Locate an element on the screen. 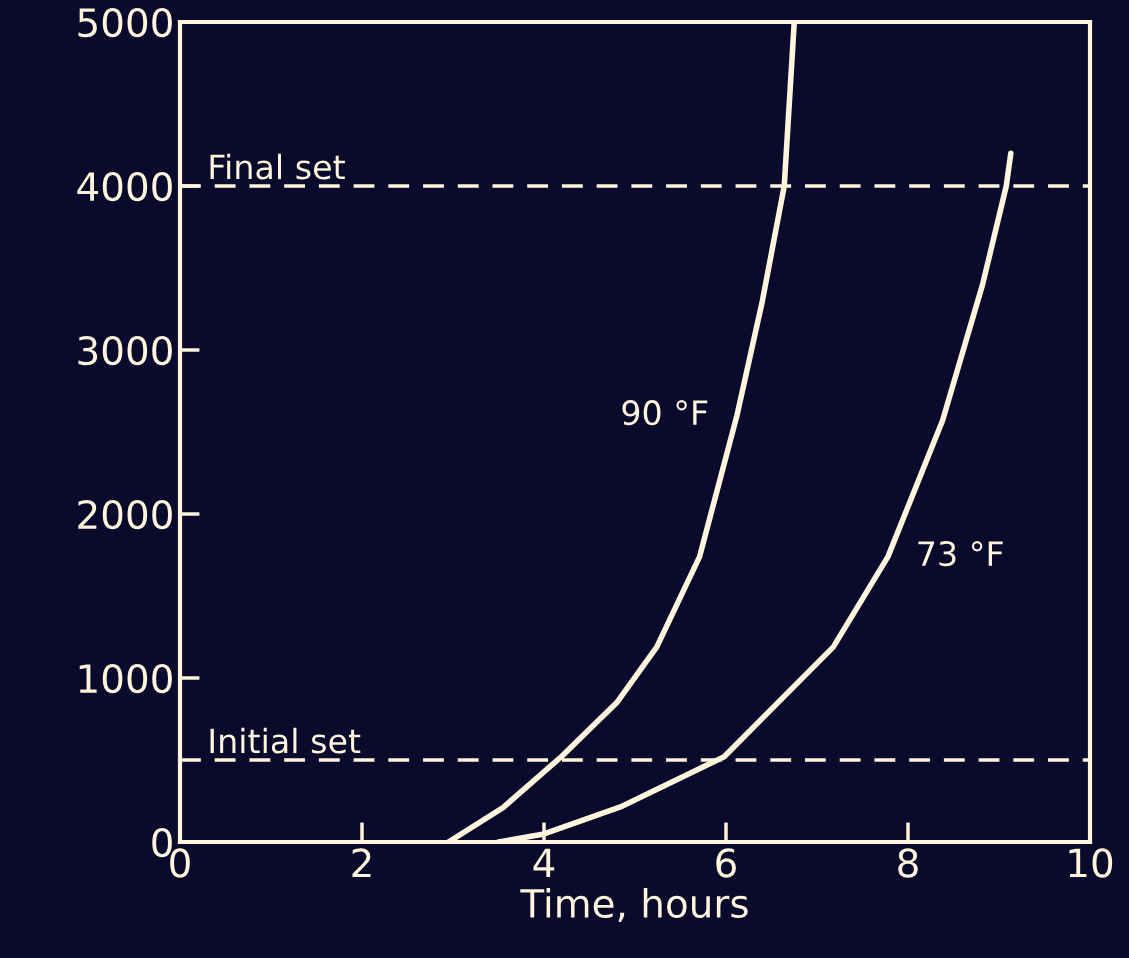  ref-line-label: Initial set is located at coordinates (285, 740).